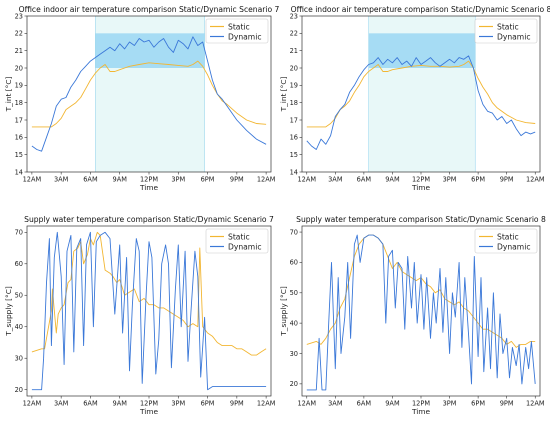 This screenshot has width=550, height=425. I want to click on y-tick-label: 14, so click(19, 172).